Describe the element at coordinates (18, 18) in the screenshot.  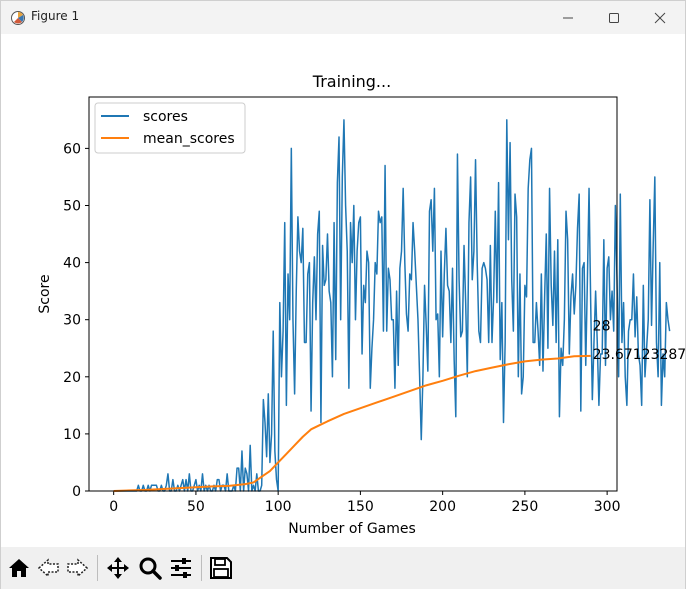
I see `matplotlib-app-icon` at that location.